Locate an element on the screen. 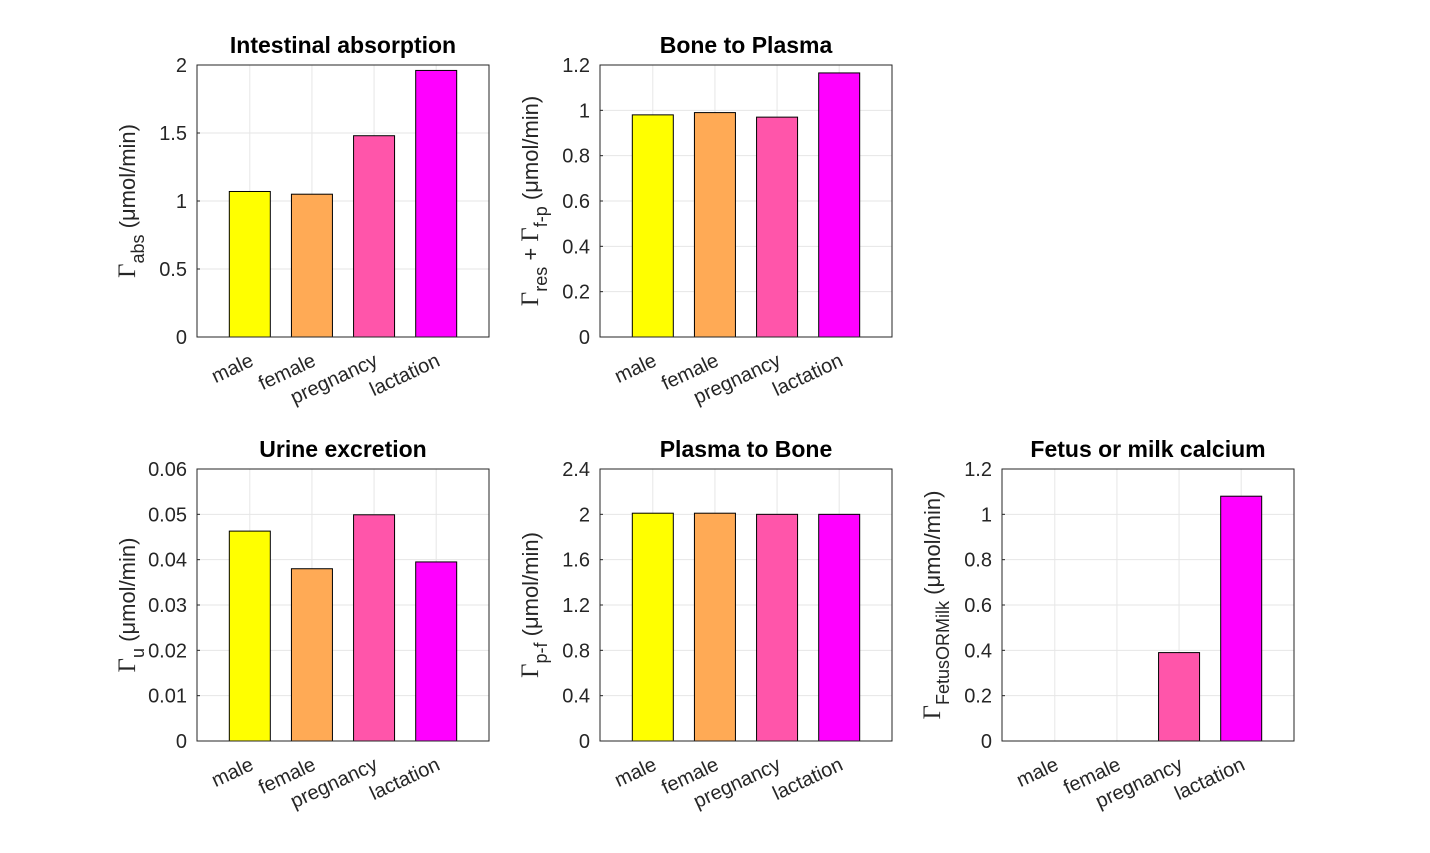 The image size is (1430, 853). chart-title: Urine excretion is located at coordinates (342, 449).